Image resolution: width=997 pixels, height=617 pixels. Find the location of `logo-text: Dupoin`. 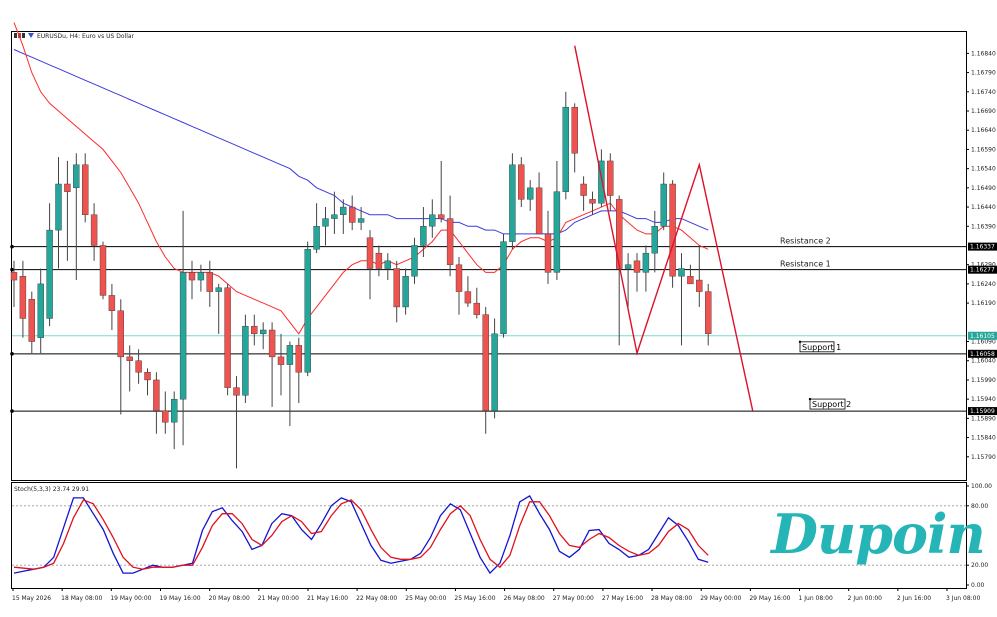

logo-text: Dupoin is located at coordinates (877, 534).